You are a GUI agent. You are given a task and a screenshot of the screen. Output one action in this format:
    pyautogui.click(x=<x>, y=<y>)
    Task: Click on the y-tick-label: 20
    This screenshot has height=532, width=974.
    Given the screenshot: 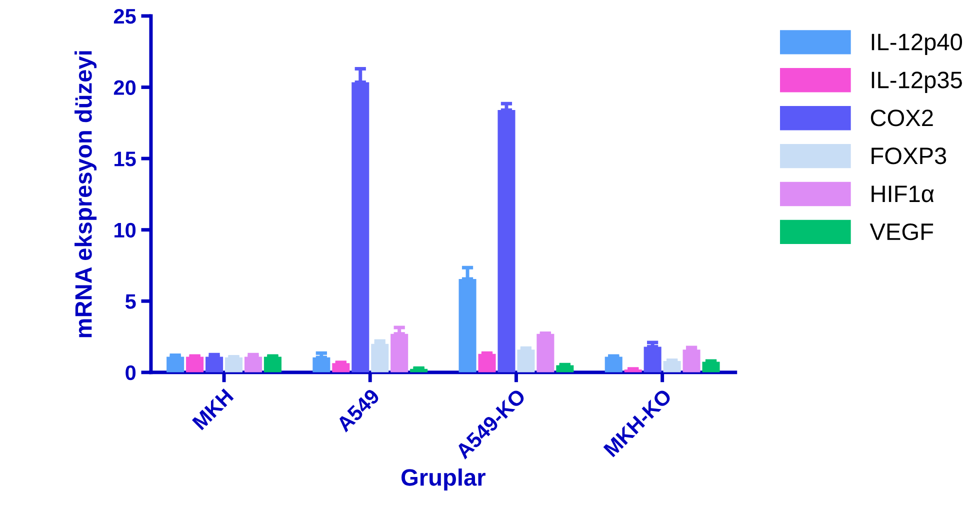 What is the action you would take?
    pyautogui.click(x=125, y=87)
    